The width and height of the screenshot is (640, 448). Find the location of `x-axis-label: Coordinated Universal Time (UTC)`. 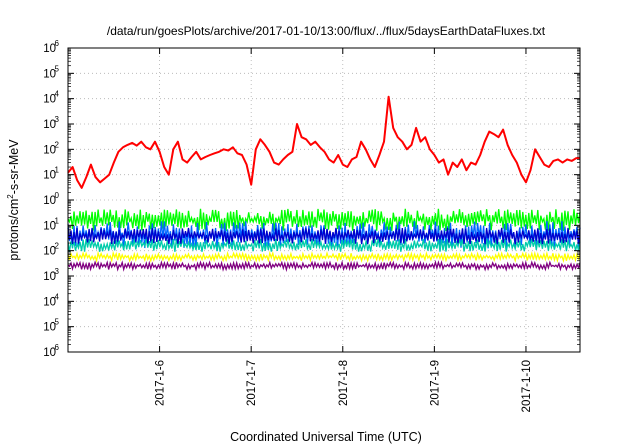

x-axis-label: Coordinated Universal Time (UTC) is located at coordinates (326, 437).